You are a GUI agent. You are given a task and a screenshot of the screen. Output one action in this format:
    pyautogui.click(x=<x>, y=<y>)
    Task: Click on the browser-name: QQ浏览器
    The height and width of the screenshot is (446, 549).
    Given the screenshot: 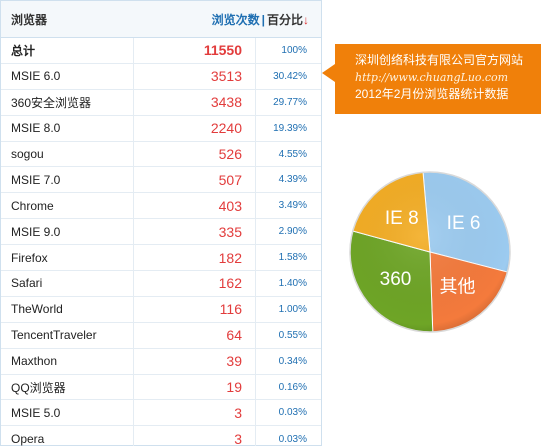 What is the action you would take?
    pyautogui.click(x=67, y=387)
    